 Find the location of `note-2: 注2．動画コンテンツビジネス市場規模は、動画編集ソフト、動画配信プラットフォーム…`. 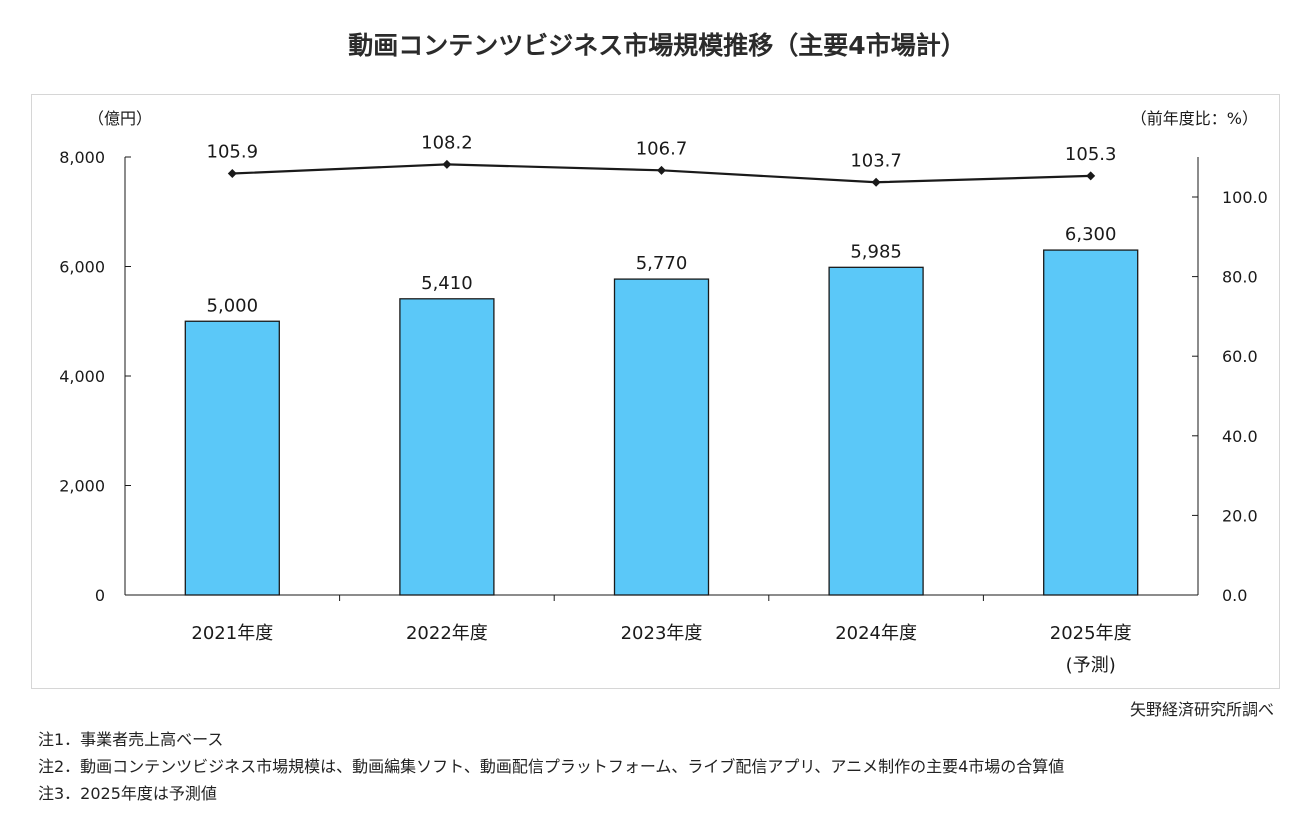

note-2: 注2．動画コンテンツビジネス市場規模は、動画編集ソフト、動画配信プラットフォーム… is located at coordinates (551, 766).